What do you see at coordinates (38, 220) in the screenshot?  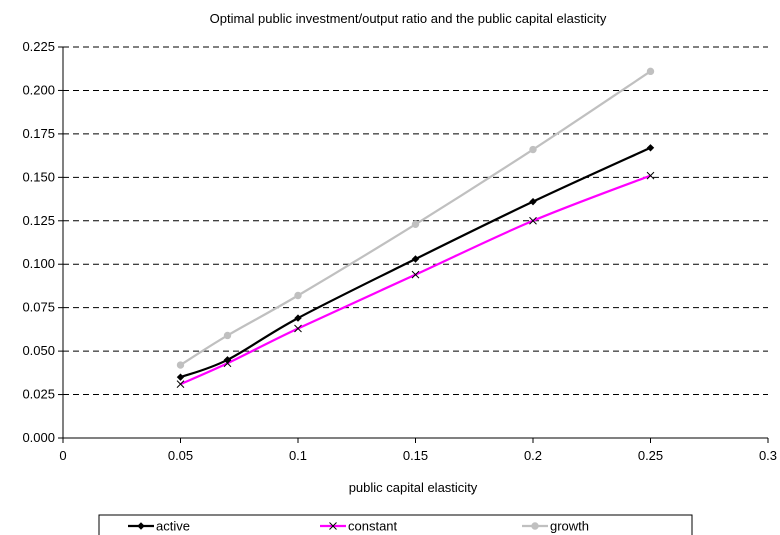 I see `y-tick-label-5: 0.125` at bounding box center [38, 220].